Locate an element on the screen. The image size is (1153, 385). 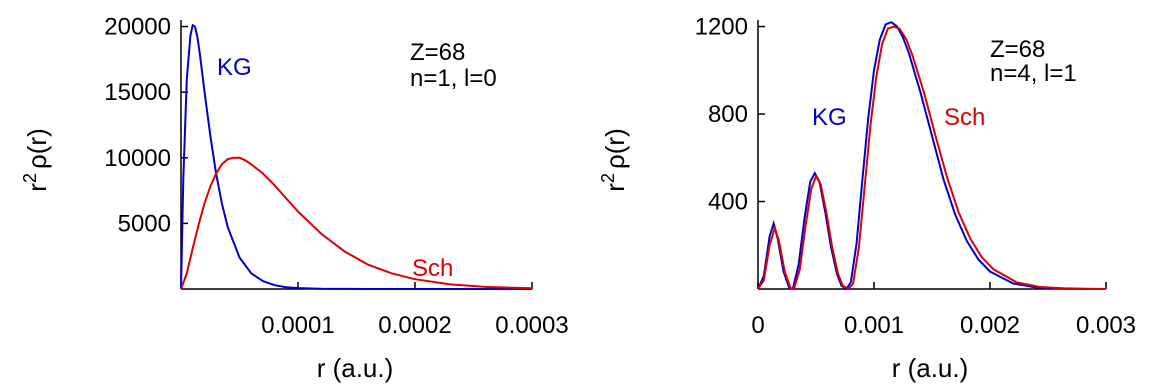
y-ticks: 5000 10000 15000 20000 is located at coordinates (146, 125).